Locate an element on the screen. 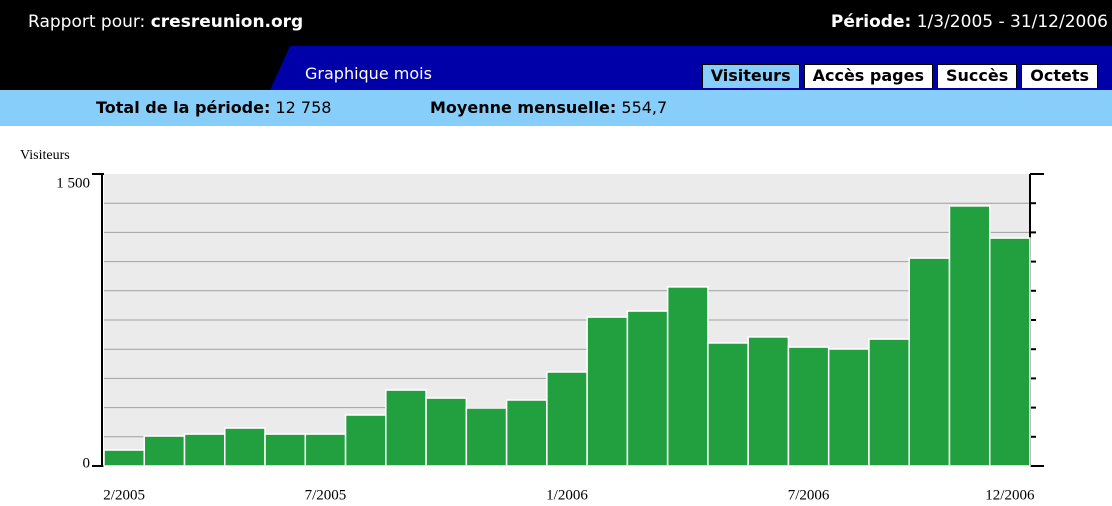  x-tick-label: 2/2005 is located at coordinates (124, 495).